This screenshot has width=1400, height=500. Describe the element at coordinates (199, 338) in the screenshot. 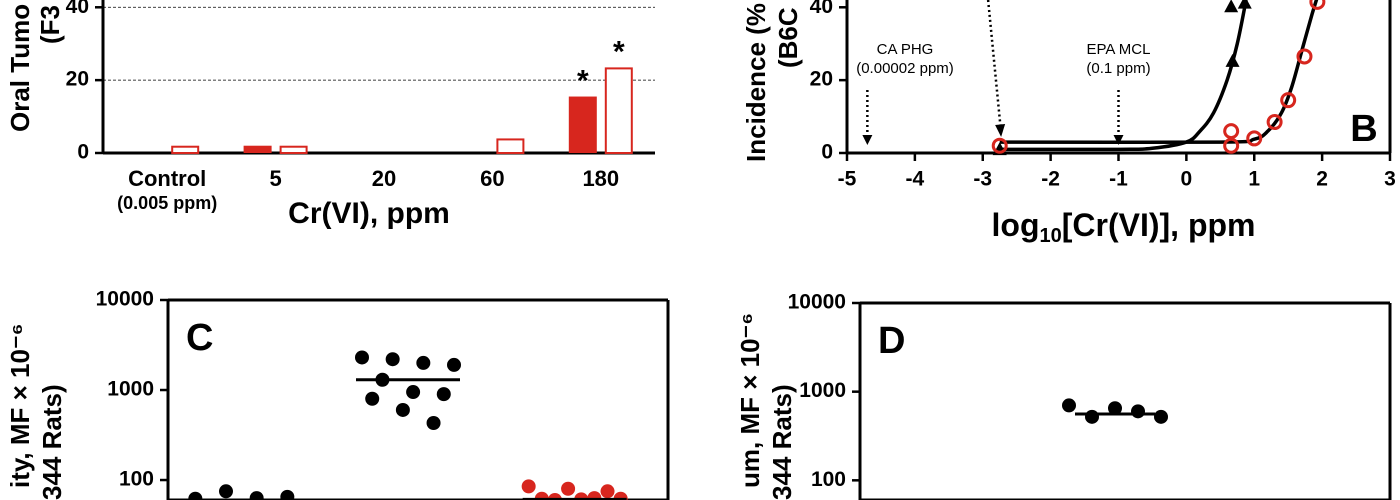

I see `panel-letter: C` at that location.